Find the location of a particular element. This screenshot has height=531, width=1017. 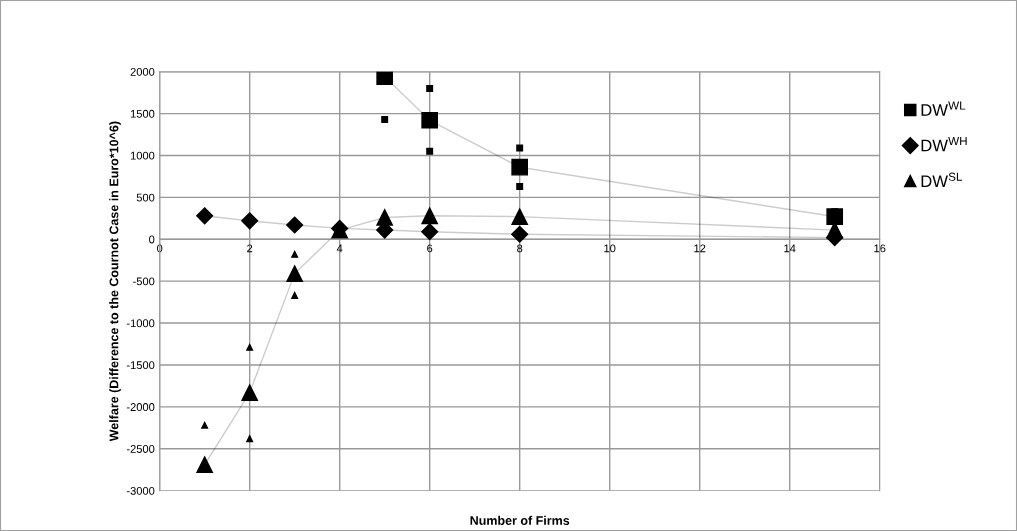

y-tick-label: 1500 is located at coordinates (142, 113).